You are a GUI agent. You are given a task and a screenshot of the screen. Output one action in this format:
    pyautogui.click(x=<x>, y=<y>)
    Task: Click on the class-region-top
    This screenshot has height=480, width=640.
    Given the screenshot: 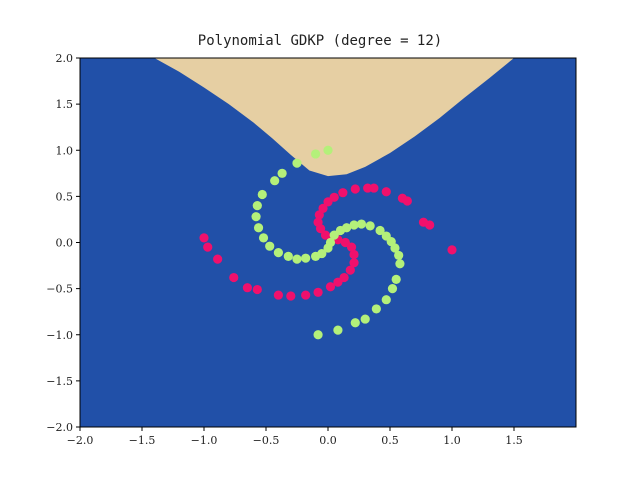 What is the action you would take?
    pyautogui.click(x=334, y=117)
    